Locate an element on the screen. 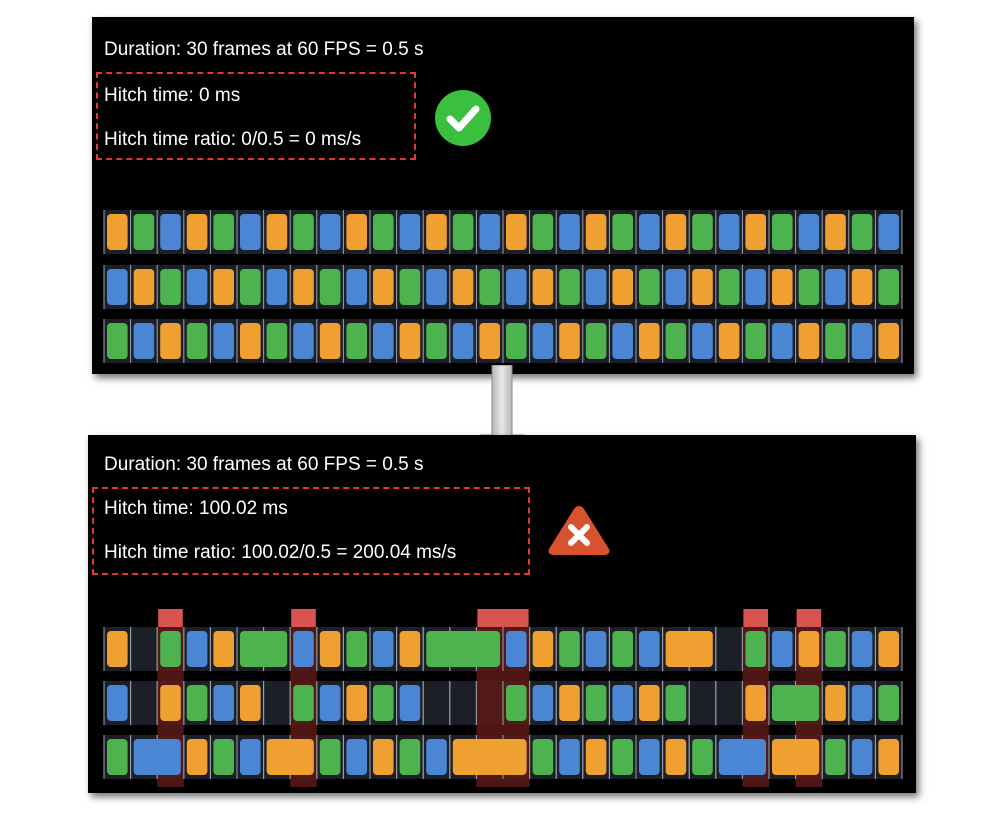  hitch-metrics-box is located at coordinates (256, 116).